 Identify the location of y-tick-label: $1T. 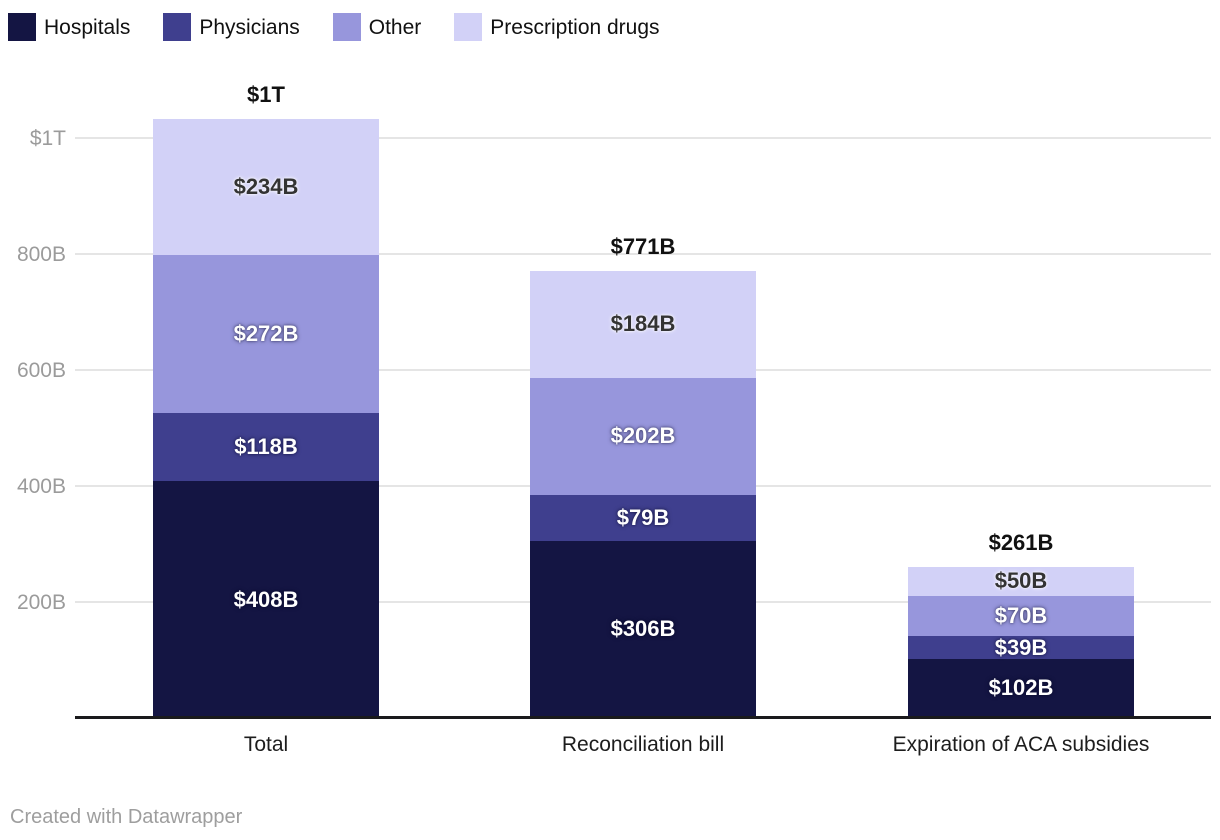
(47, 138).